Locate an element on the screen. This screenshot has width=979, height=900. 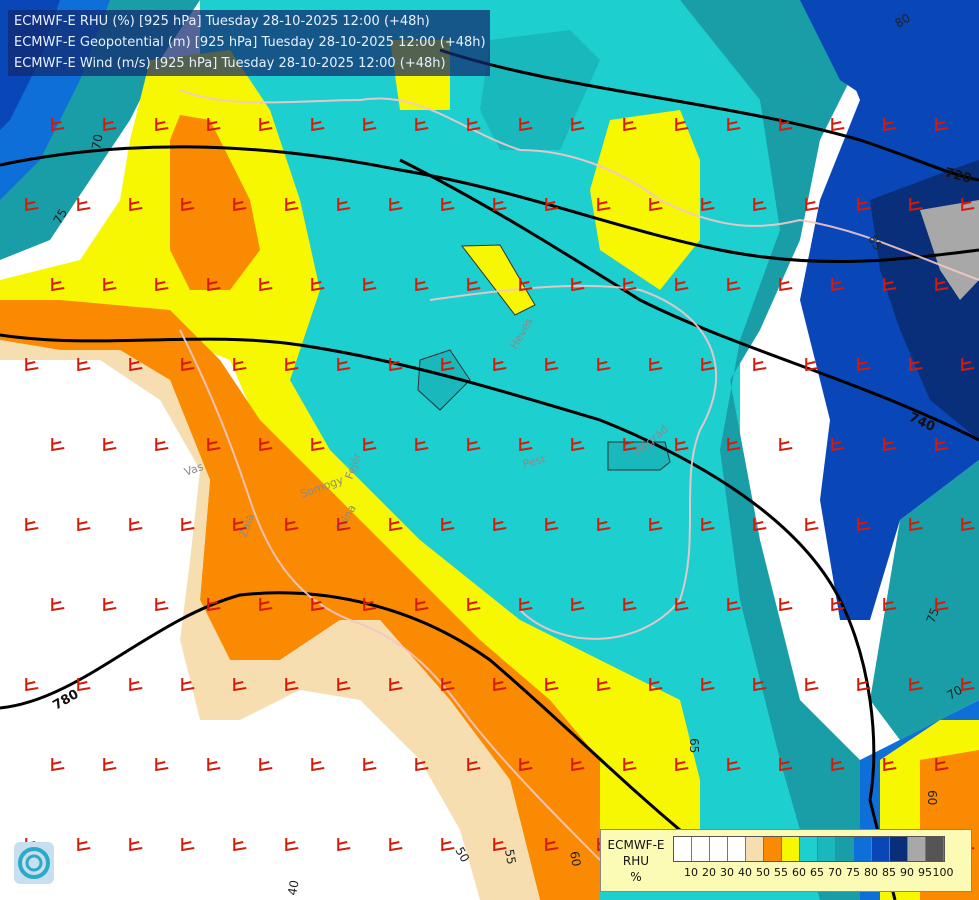
legend-swatches is located at coordinates (809, 849).